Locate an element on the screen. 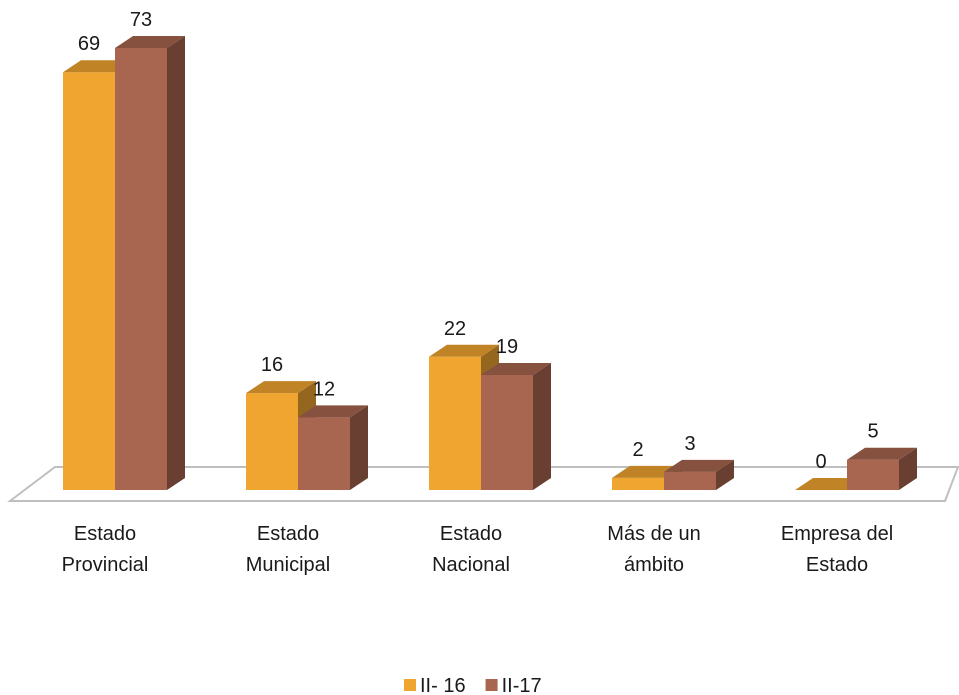 Image resolution: width=959 pixels, height=695 pixels. label-line: Provincial is located at coordinates (105, 565).